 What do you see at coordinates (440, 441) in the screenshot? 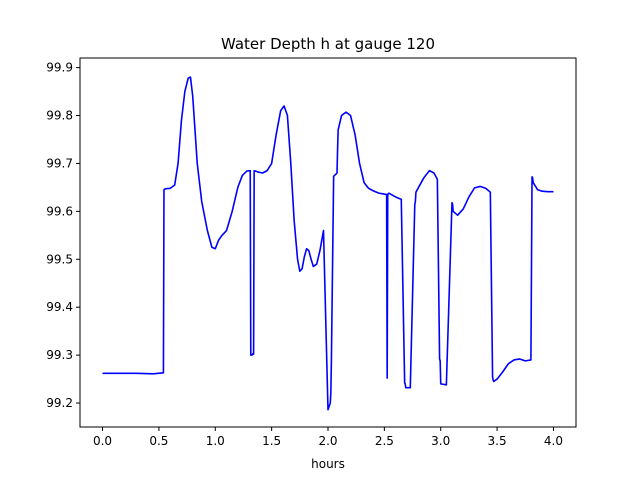
I see `x-tick-label: 3.0` at bounding box center [440, 441].